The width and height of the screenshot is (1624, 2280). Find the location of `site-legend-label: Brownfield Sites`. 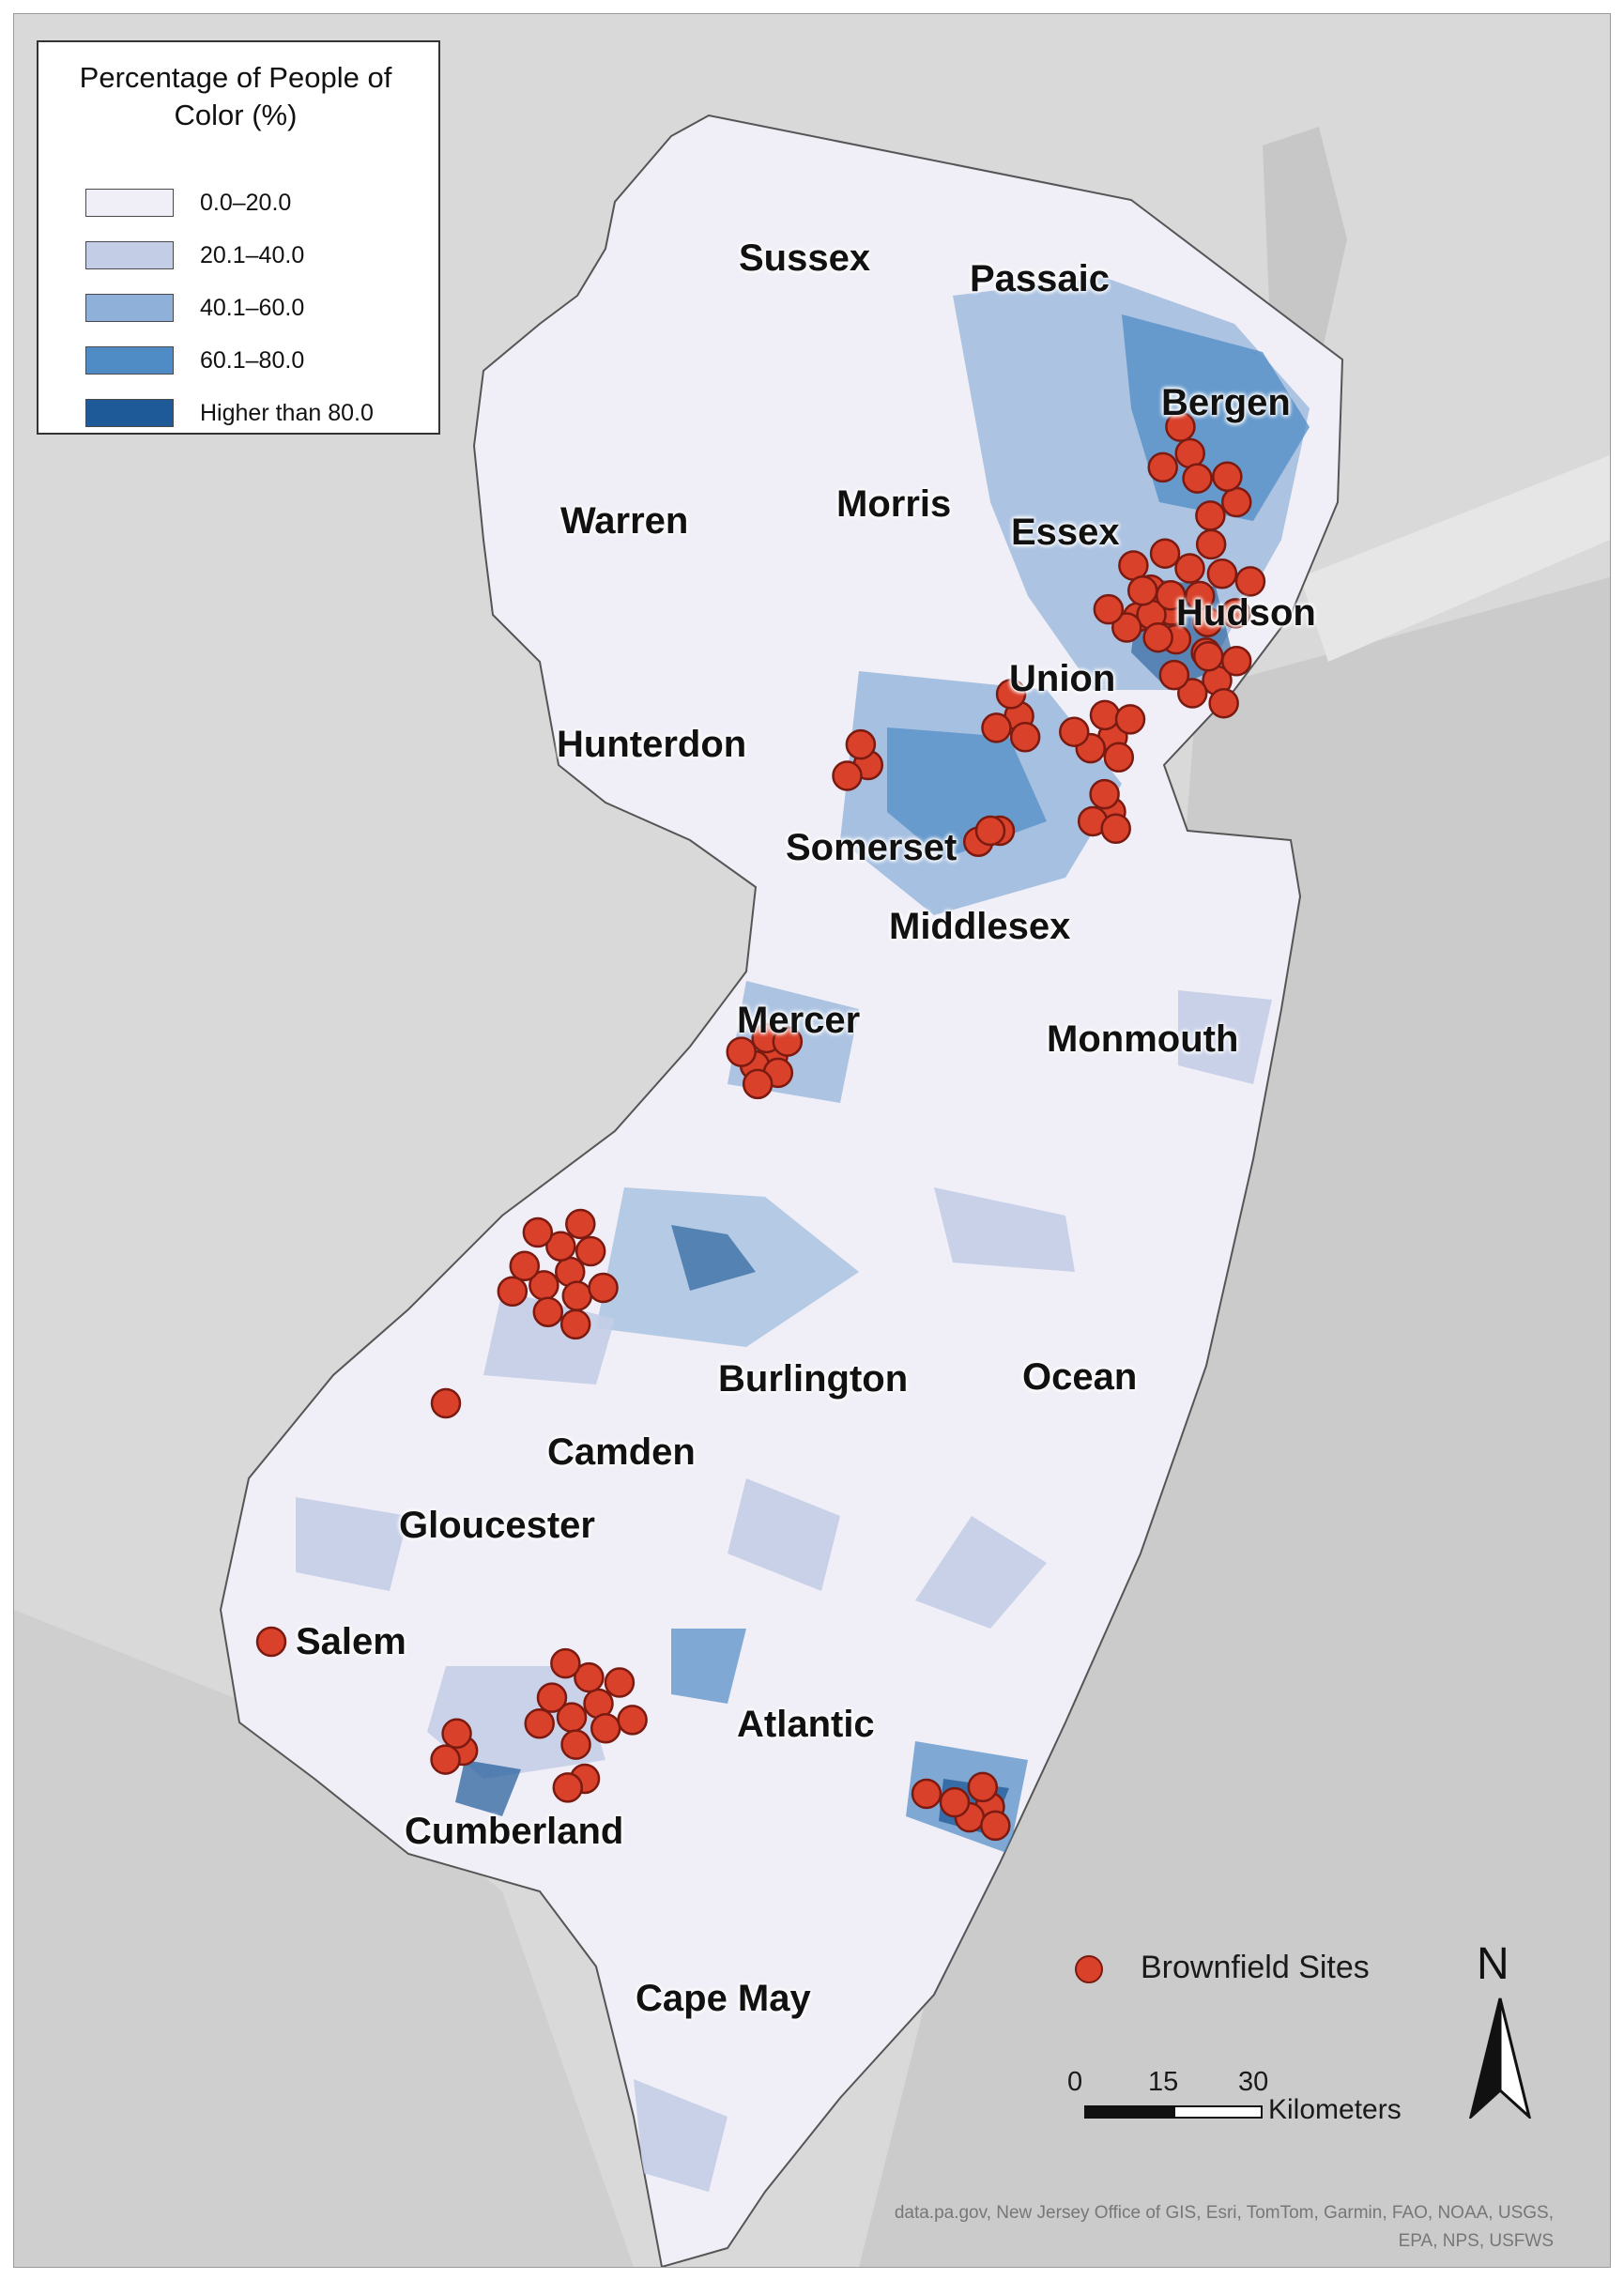

site-legend-label: Brownfield Sites is located at coordinates (1255, 1968).